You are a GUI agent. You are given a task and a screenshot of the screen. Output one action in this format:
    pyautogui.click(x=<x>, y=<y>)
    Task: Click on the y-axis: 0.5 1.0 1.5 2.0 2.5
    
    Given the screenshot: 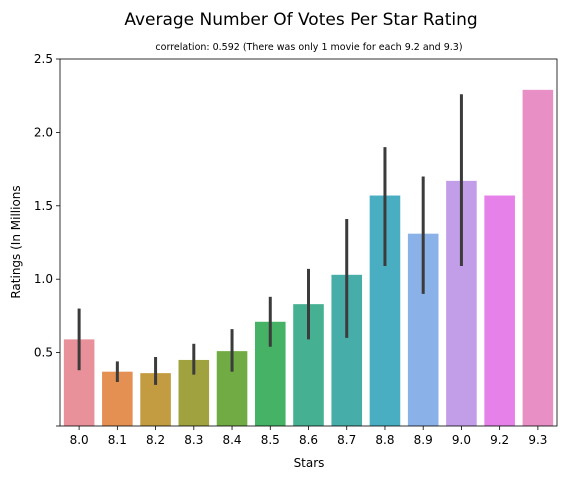 What is the action you would take?
    pyautogui.click(x=47, y=239)
    